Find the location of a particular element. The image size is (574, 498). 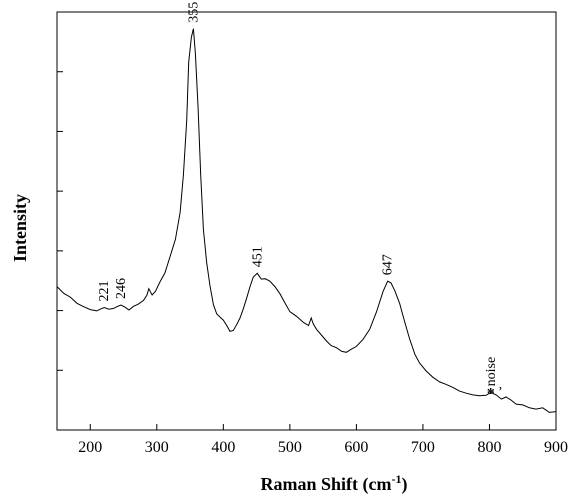

asterisk-marker: * is located at coordinates (491, 393).